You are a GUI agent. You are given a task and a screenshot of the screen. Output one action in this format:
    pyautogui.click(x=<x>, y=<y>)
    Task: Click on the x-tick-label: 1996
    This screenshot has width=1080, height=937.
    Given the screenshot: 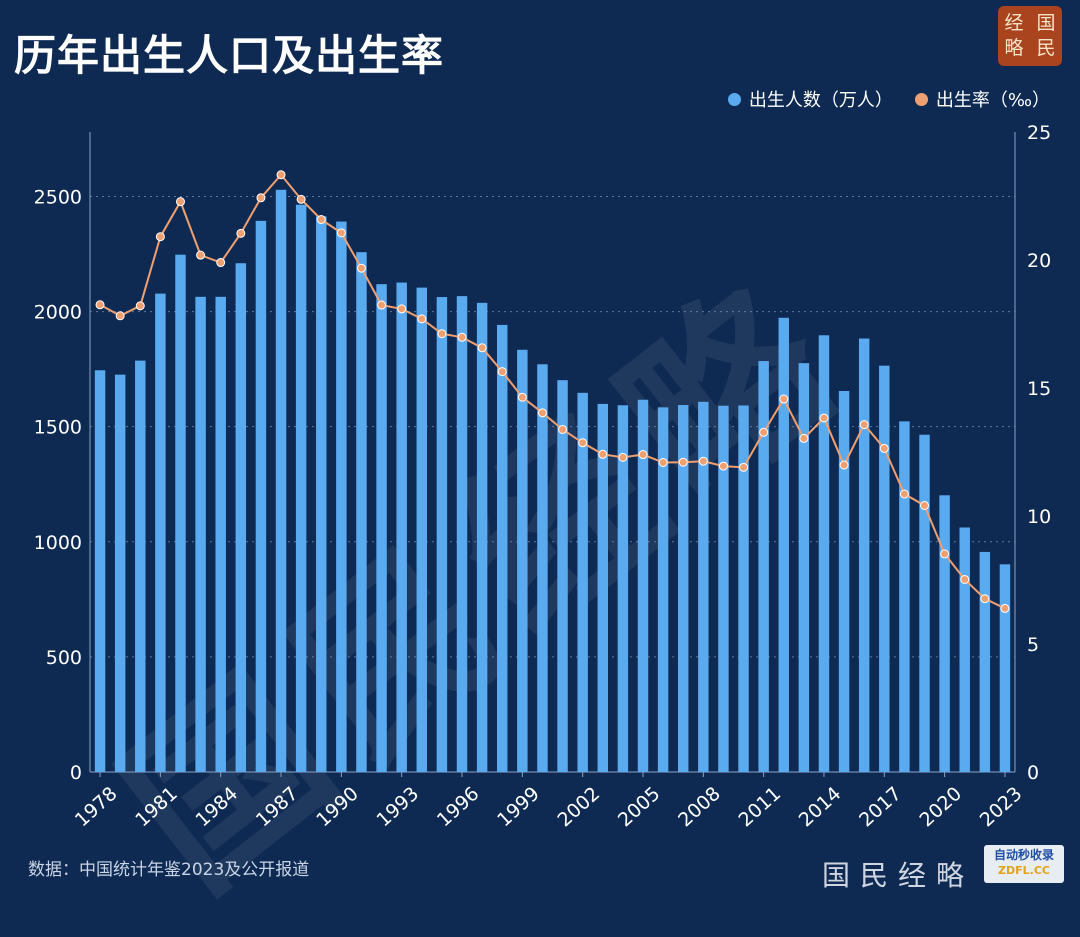 What is the action you would take?
    pyautogui.click(x=458, y=807)
    